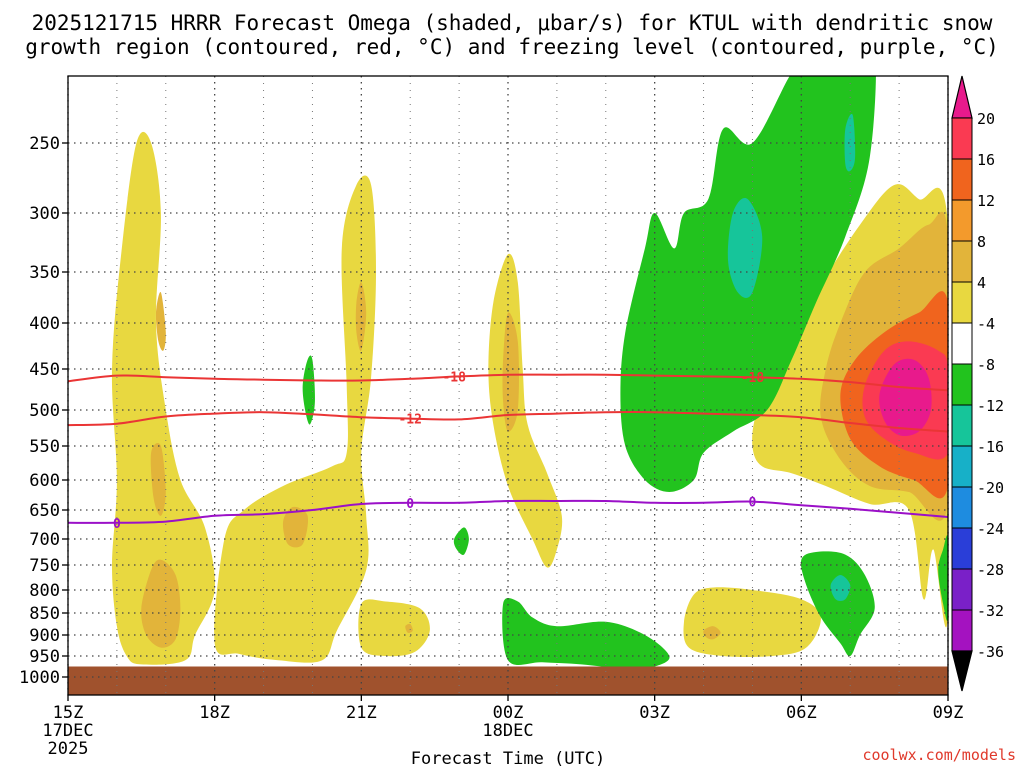 The height and width of the screenshot is (768, 1024). Describe the element at coordinates (67, 731) in the screenshot. I see `x-tick-date-15Z: 17DEC` at that location.